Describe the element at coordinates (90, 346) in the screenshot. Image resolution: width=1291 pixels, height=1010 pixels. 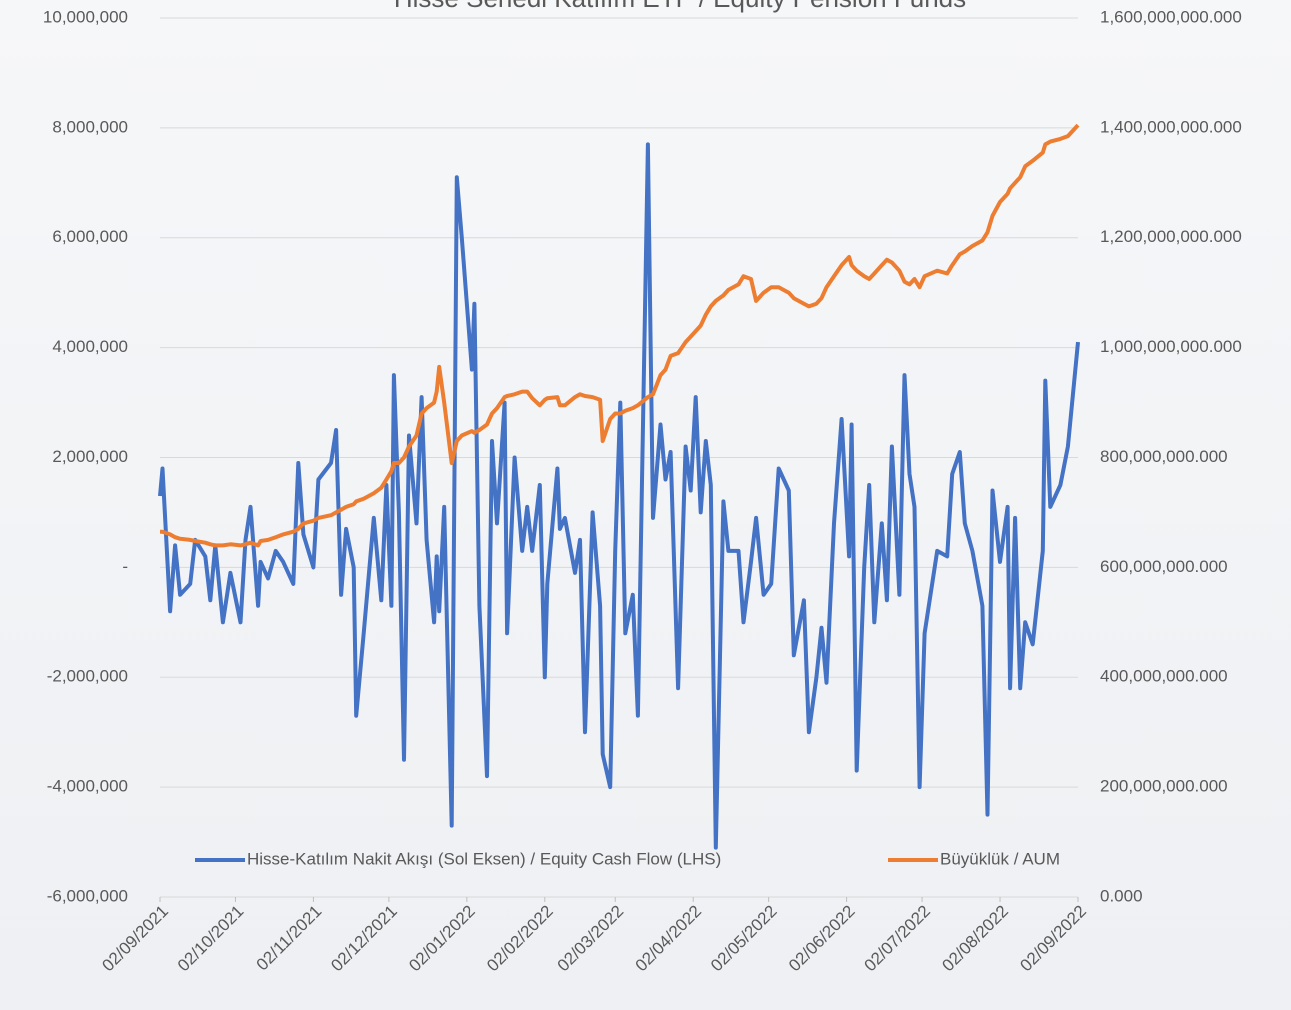
I see `y-tick-label: 4,000,000` at that location.